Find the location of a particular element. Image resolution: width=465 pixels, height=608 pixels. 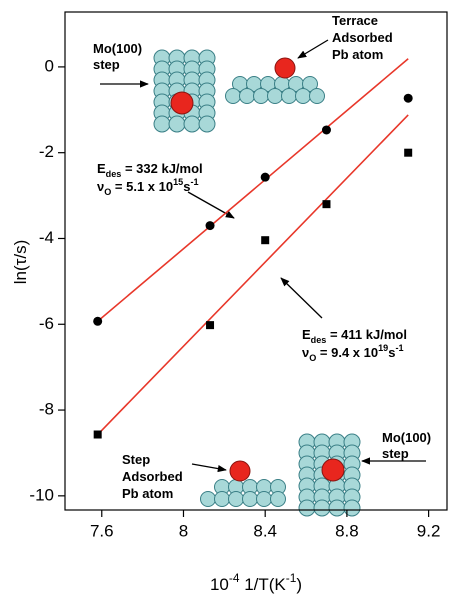

annotation: Terrace is located at coordinates (355, 20).